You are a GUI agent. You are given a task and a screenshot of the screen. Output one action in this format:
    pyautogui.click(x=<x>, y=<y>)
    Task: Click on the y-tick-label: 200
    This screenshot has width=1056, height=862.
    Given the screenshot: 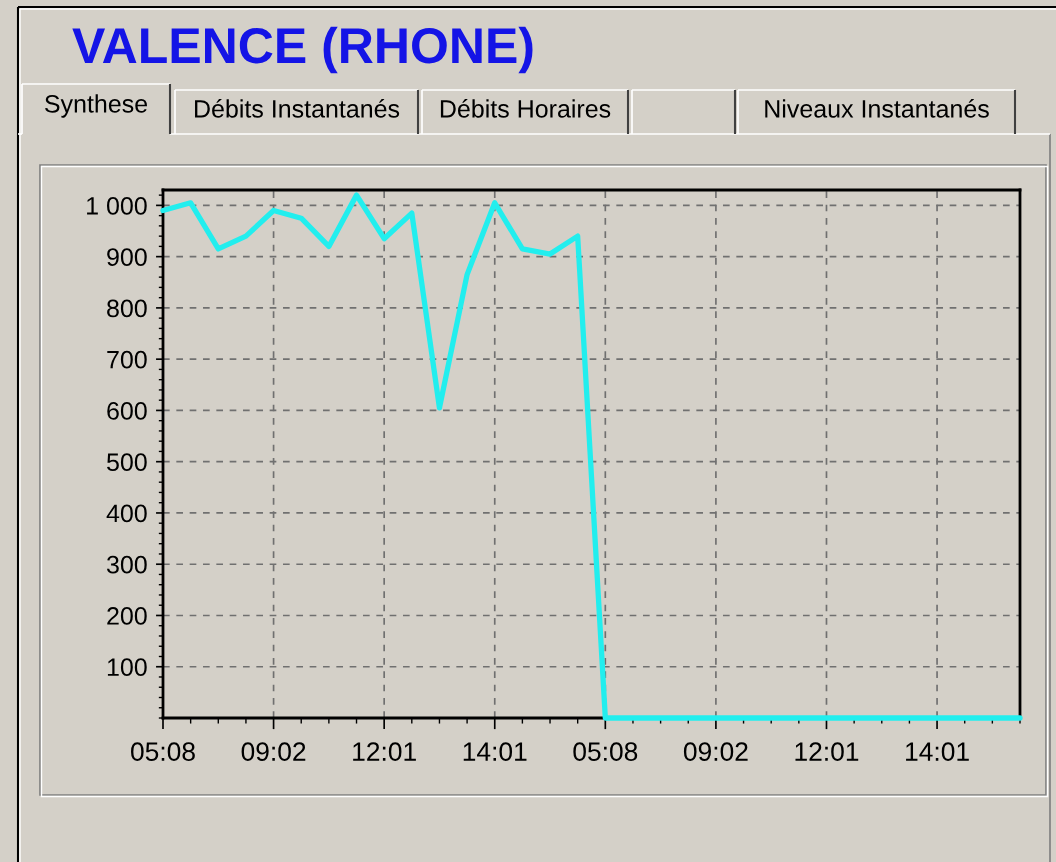 What is the action you would take?
    pyautogui.click(x=127, y=616)
    